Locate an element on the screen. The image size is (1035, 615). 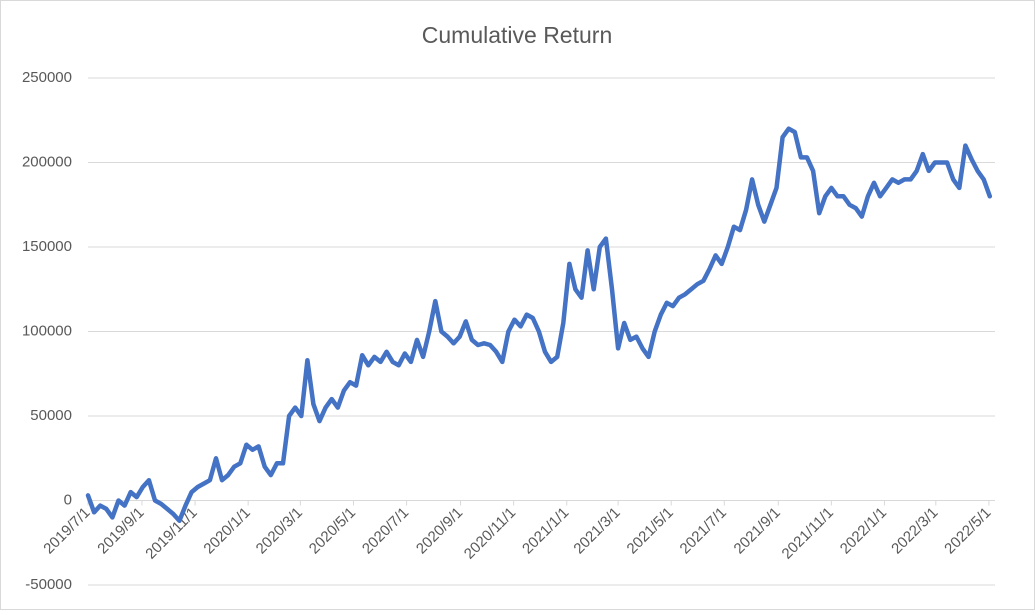
y-tick-label: -50000 is located at coordinates (48, 584).